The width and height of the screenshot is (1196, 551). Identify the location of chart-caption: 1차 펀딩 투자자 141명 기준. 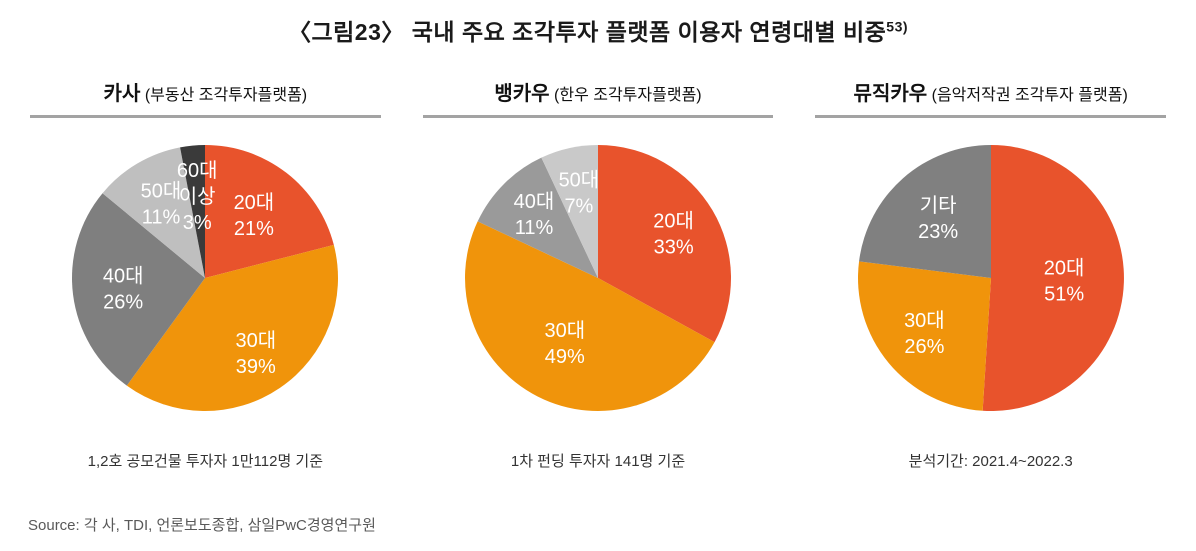
(598, 461).